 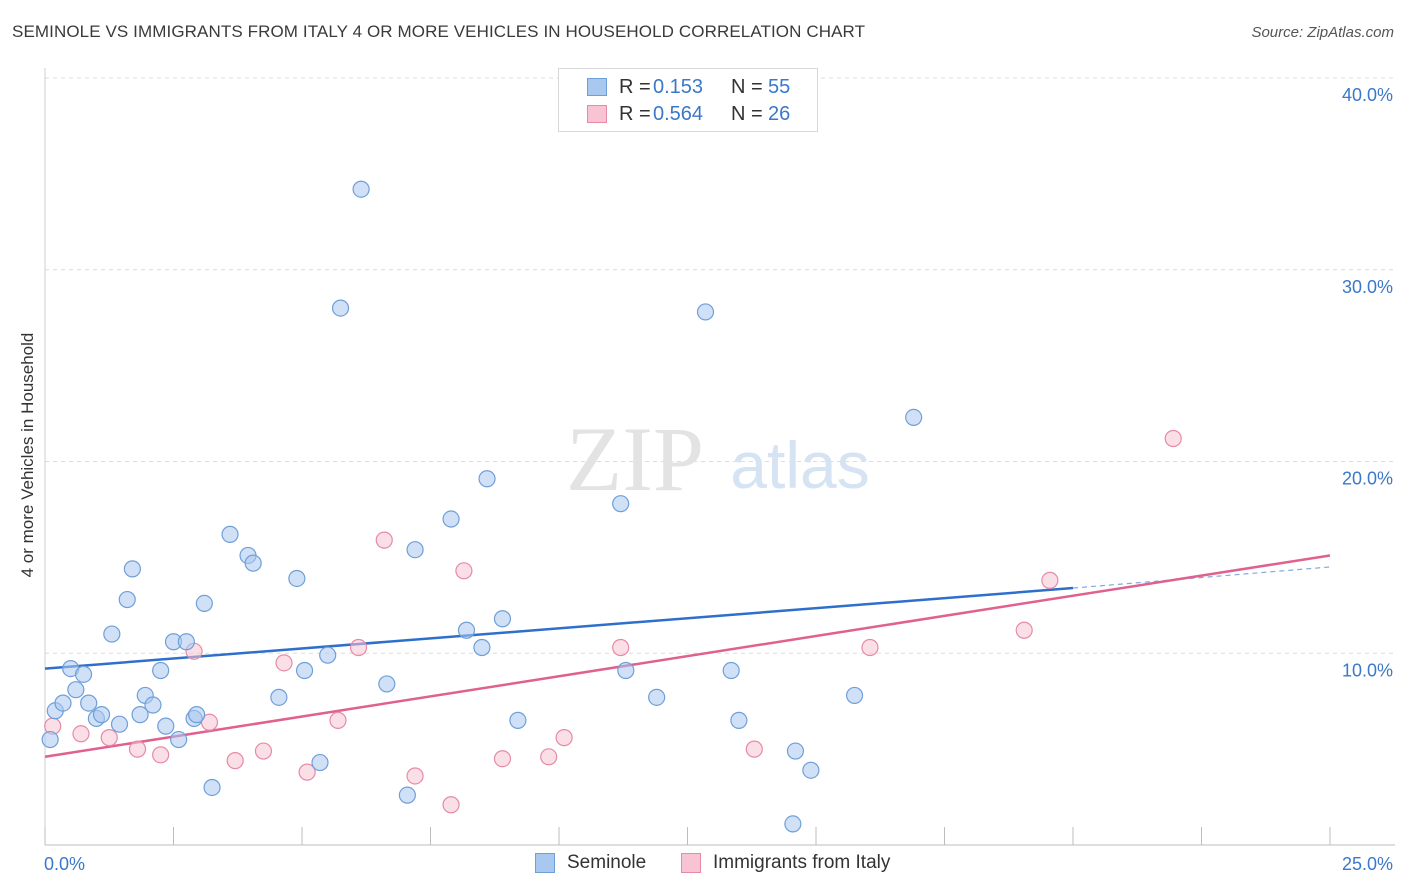 What do you see at coordinates (678, 114) in the screenshot?
I see `r-value: 0.564` at bounding box center [678, 114].